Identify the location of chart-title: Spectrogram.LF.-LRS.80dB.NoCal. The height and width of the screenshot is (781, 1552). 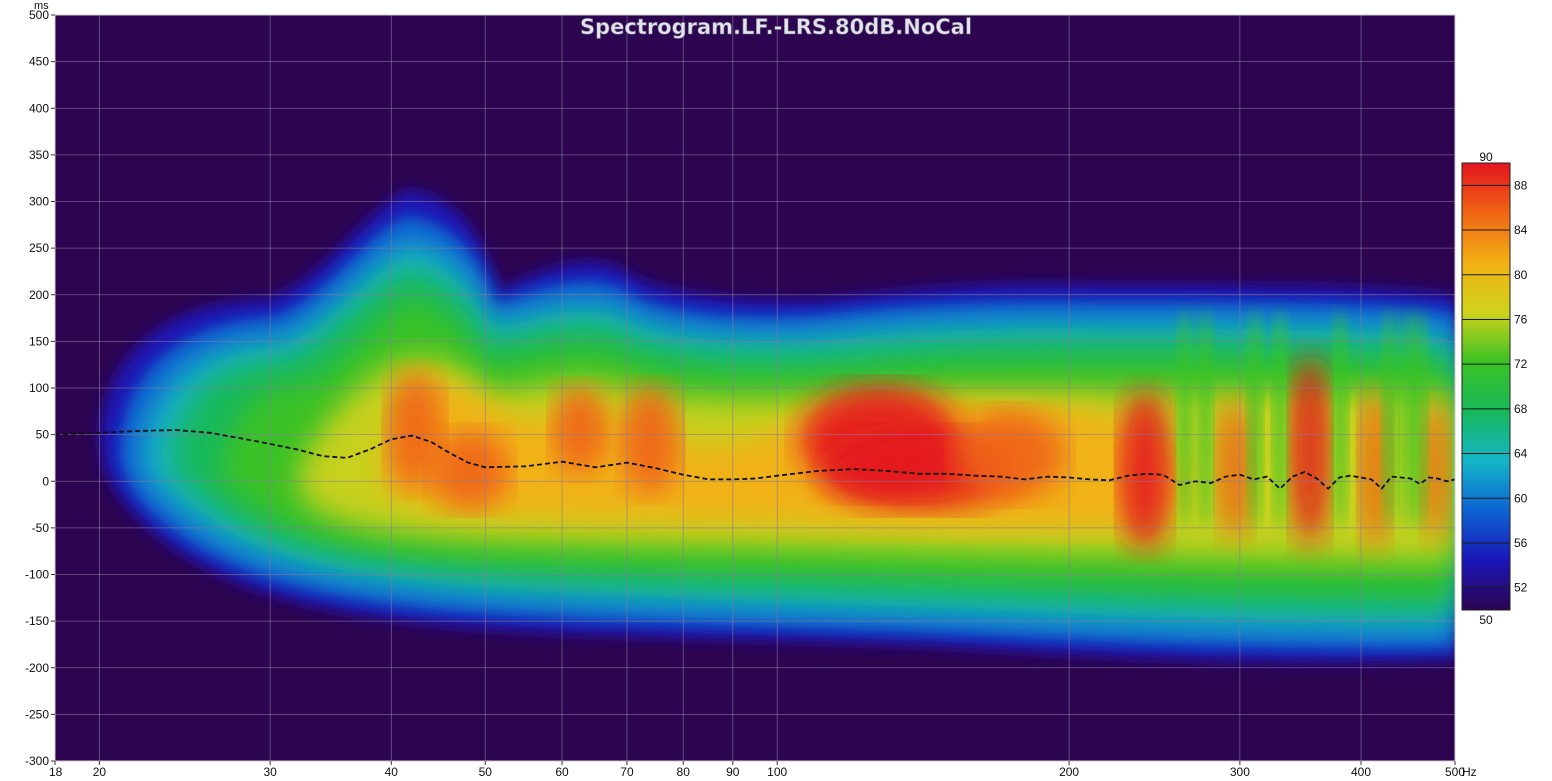
(776, 27).